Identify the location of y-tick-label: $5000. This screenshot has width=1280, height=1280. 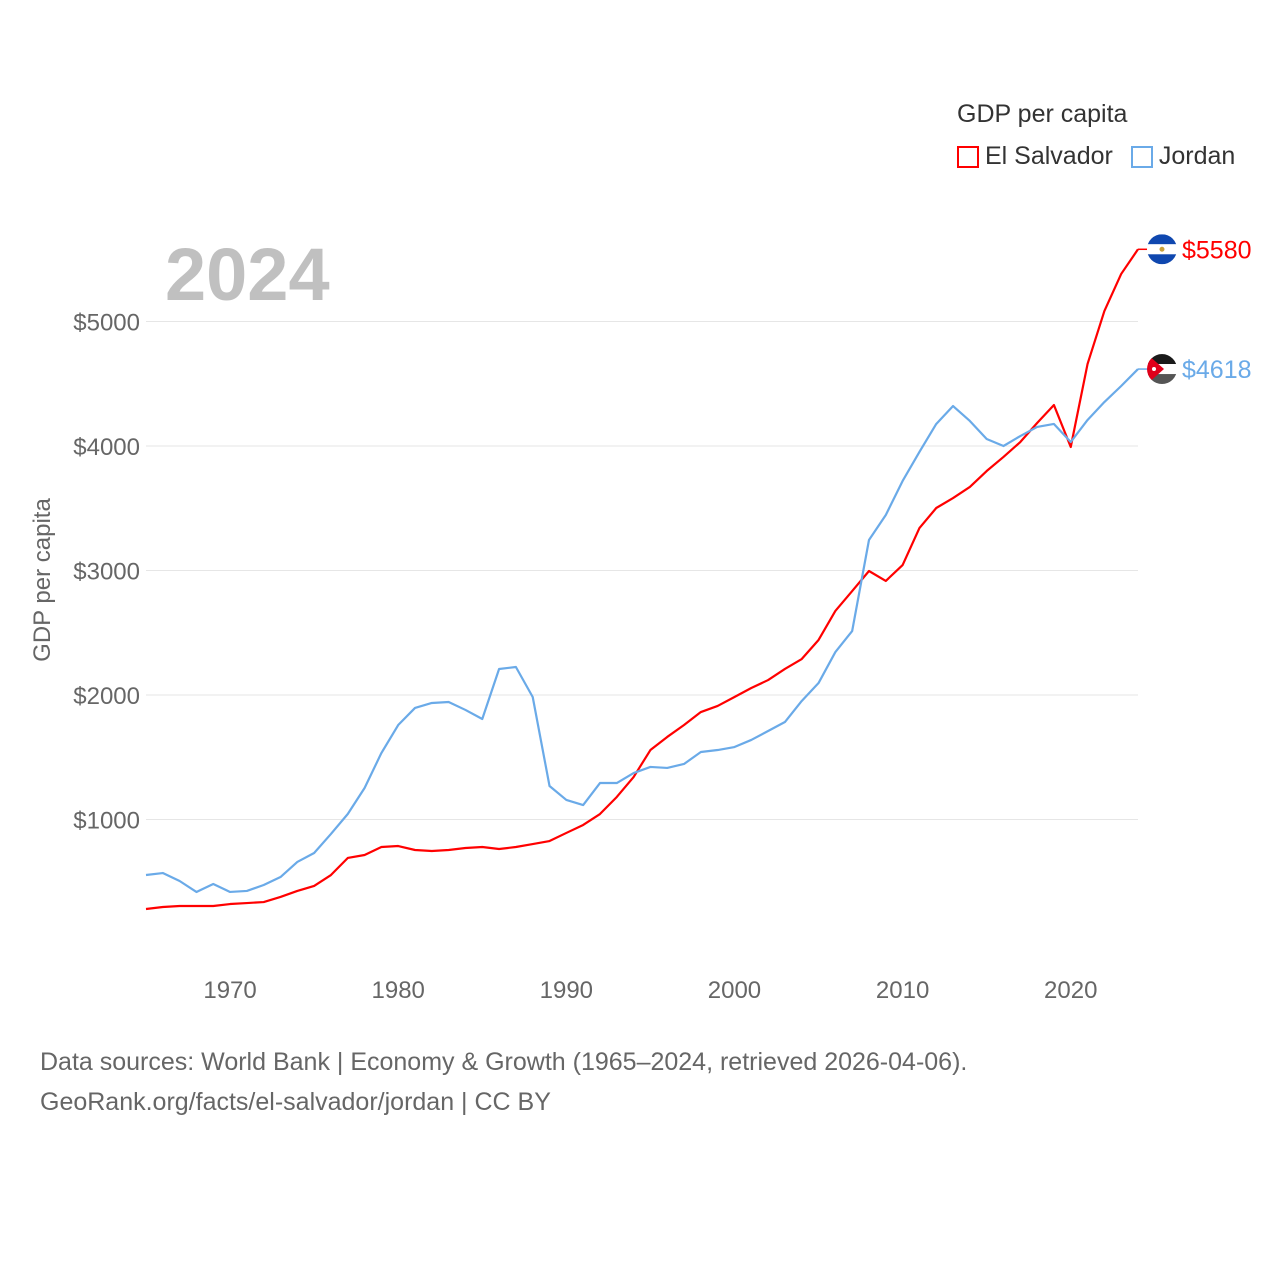
(106, 323).